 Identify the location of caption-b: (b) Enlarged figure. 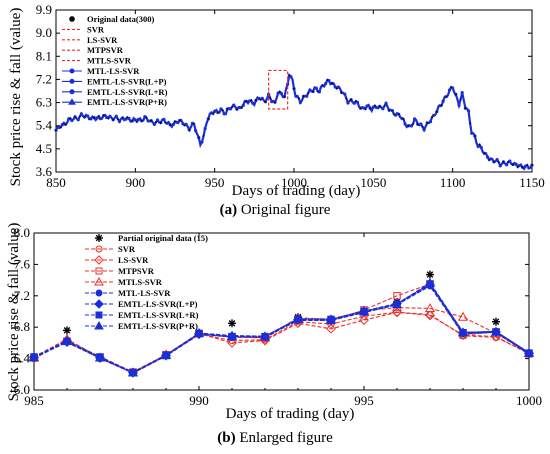
(275, 438).